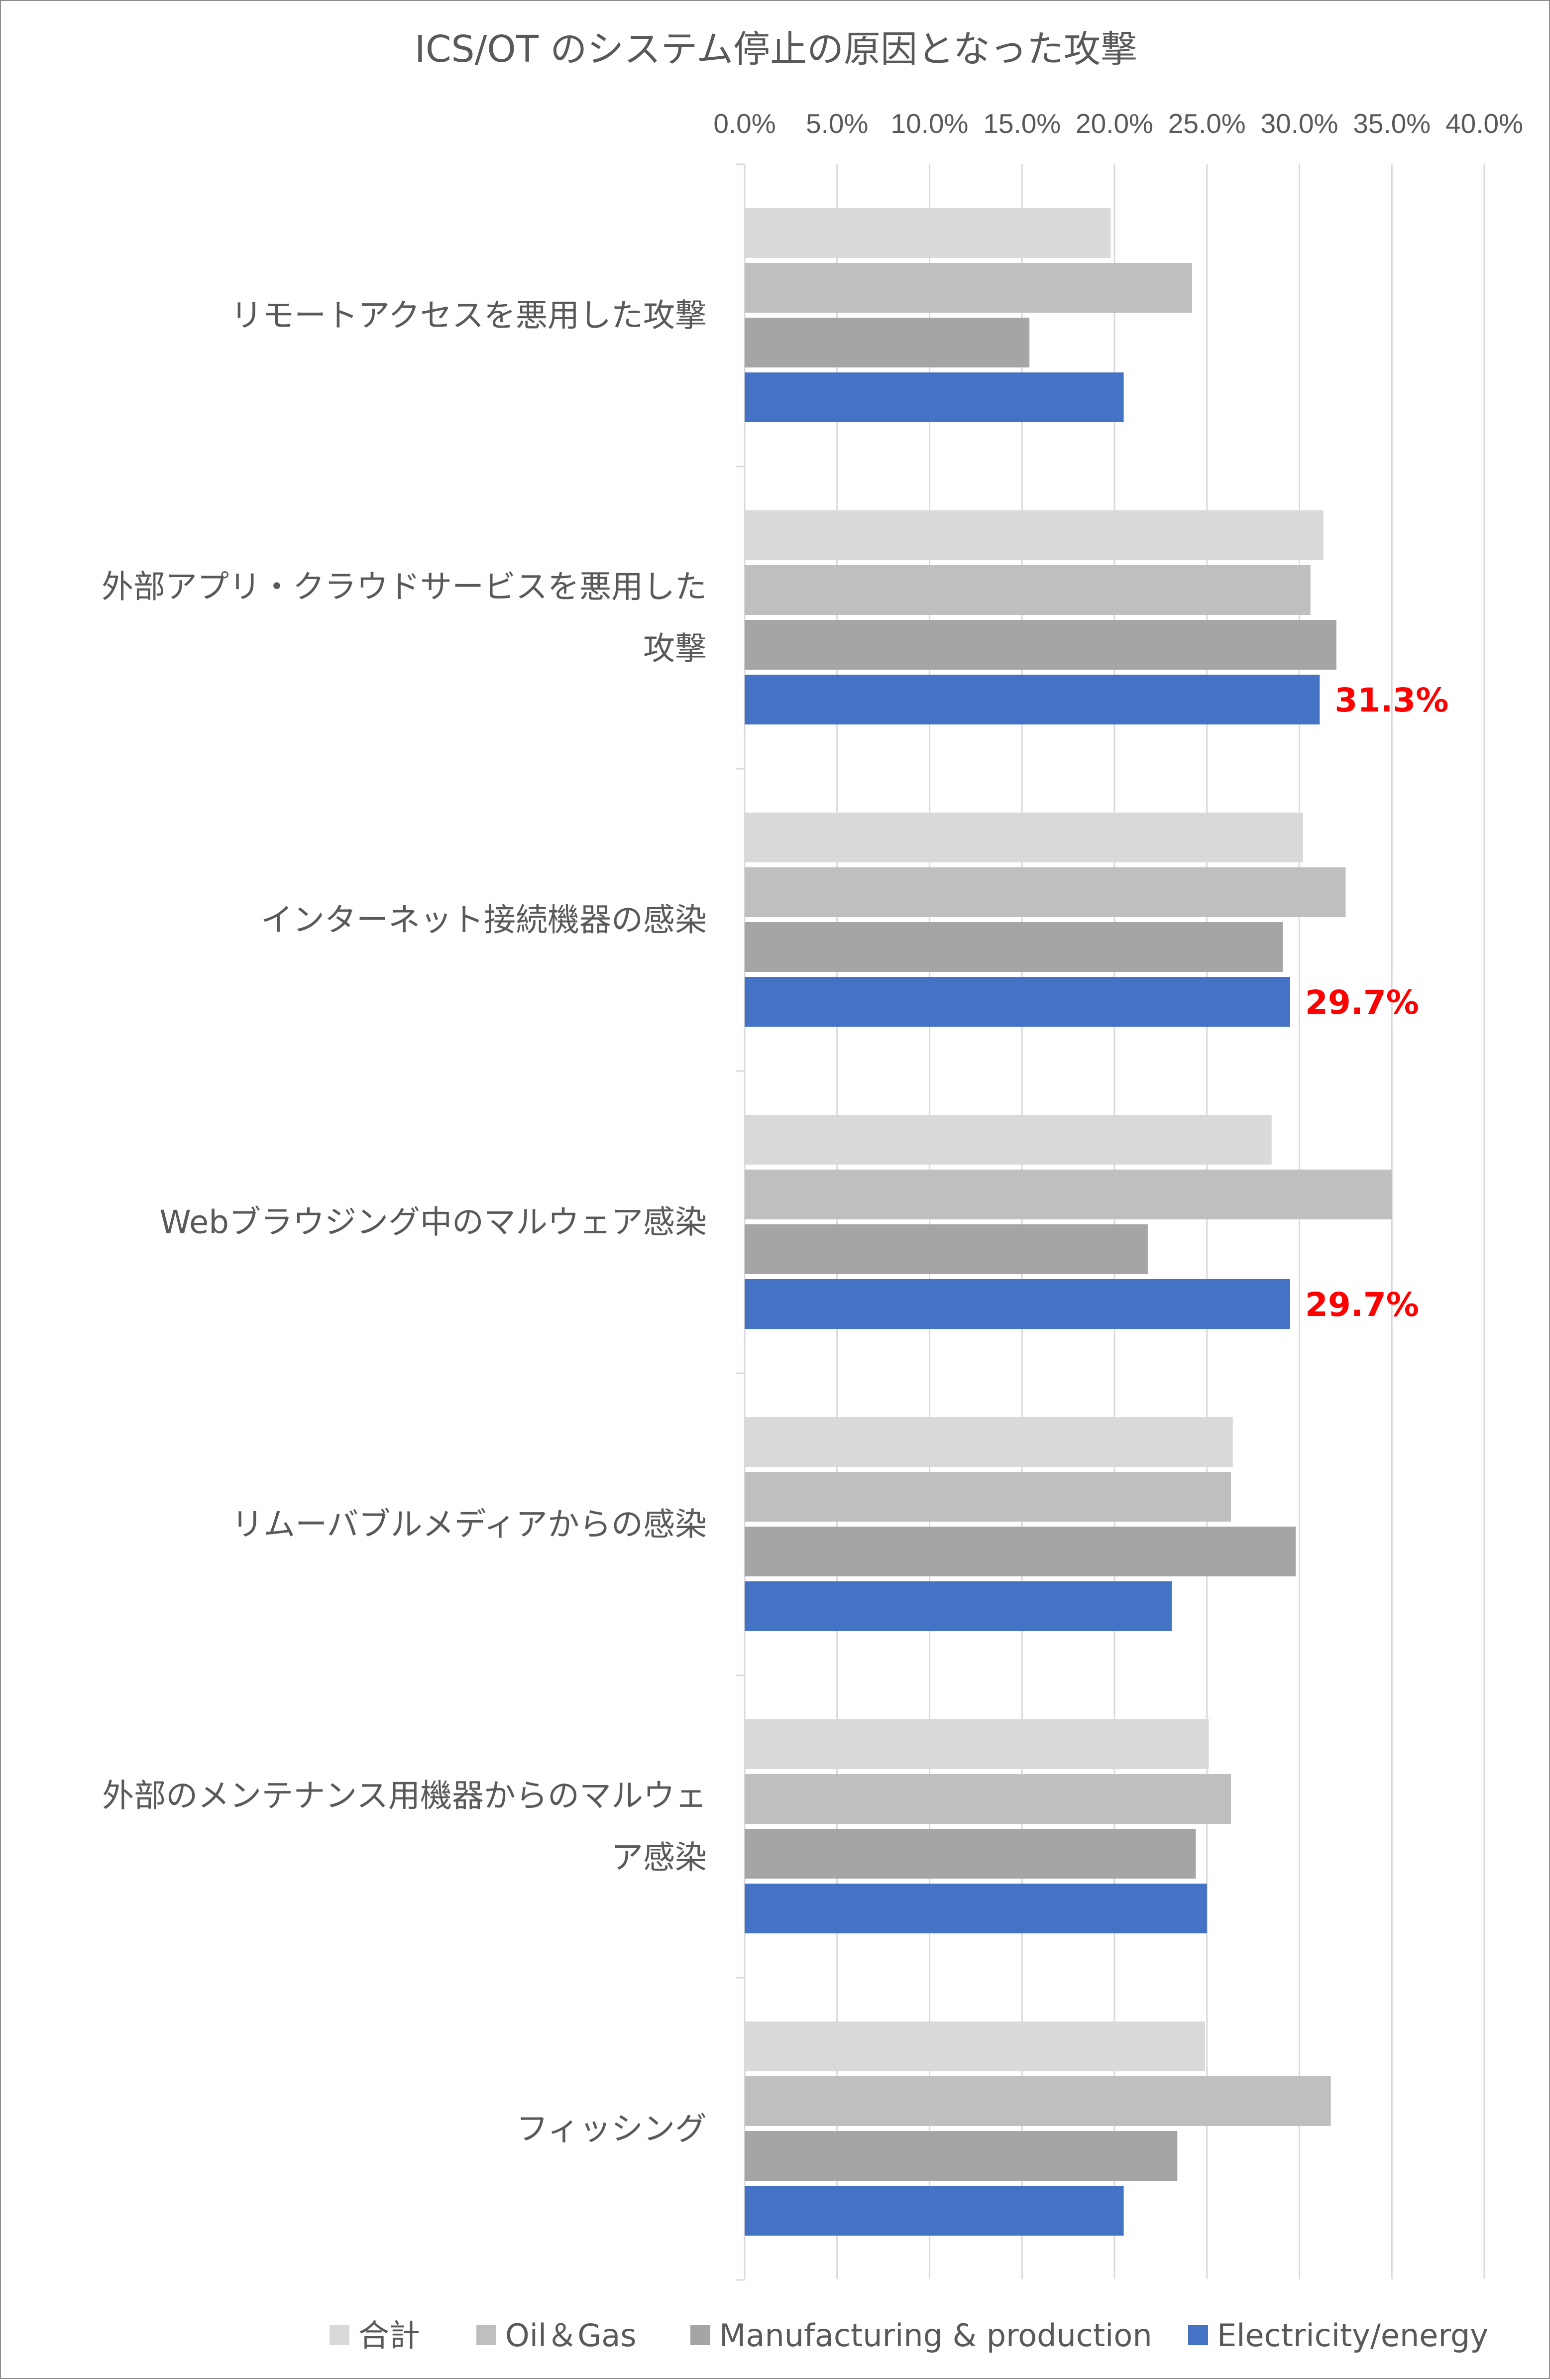 Image resolution: width=1550 pixels, height=2380 pixels. Describe the element at coordinates (744, 123) in the screenshot. I see `x-tick-label: 0.0%` at that location.